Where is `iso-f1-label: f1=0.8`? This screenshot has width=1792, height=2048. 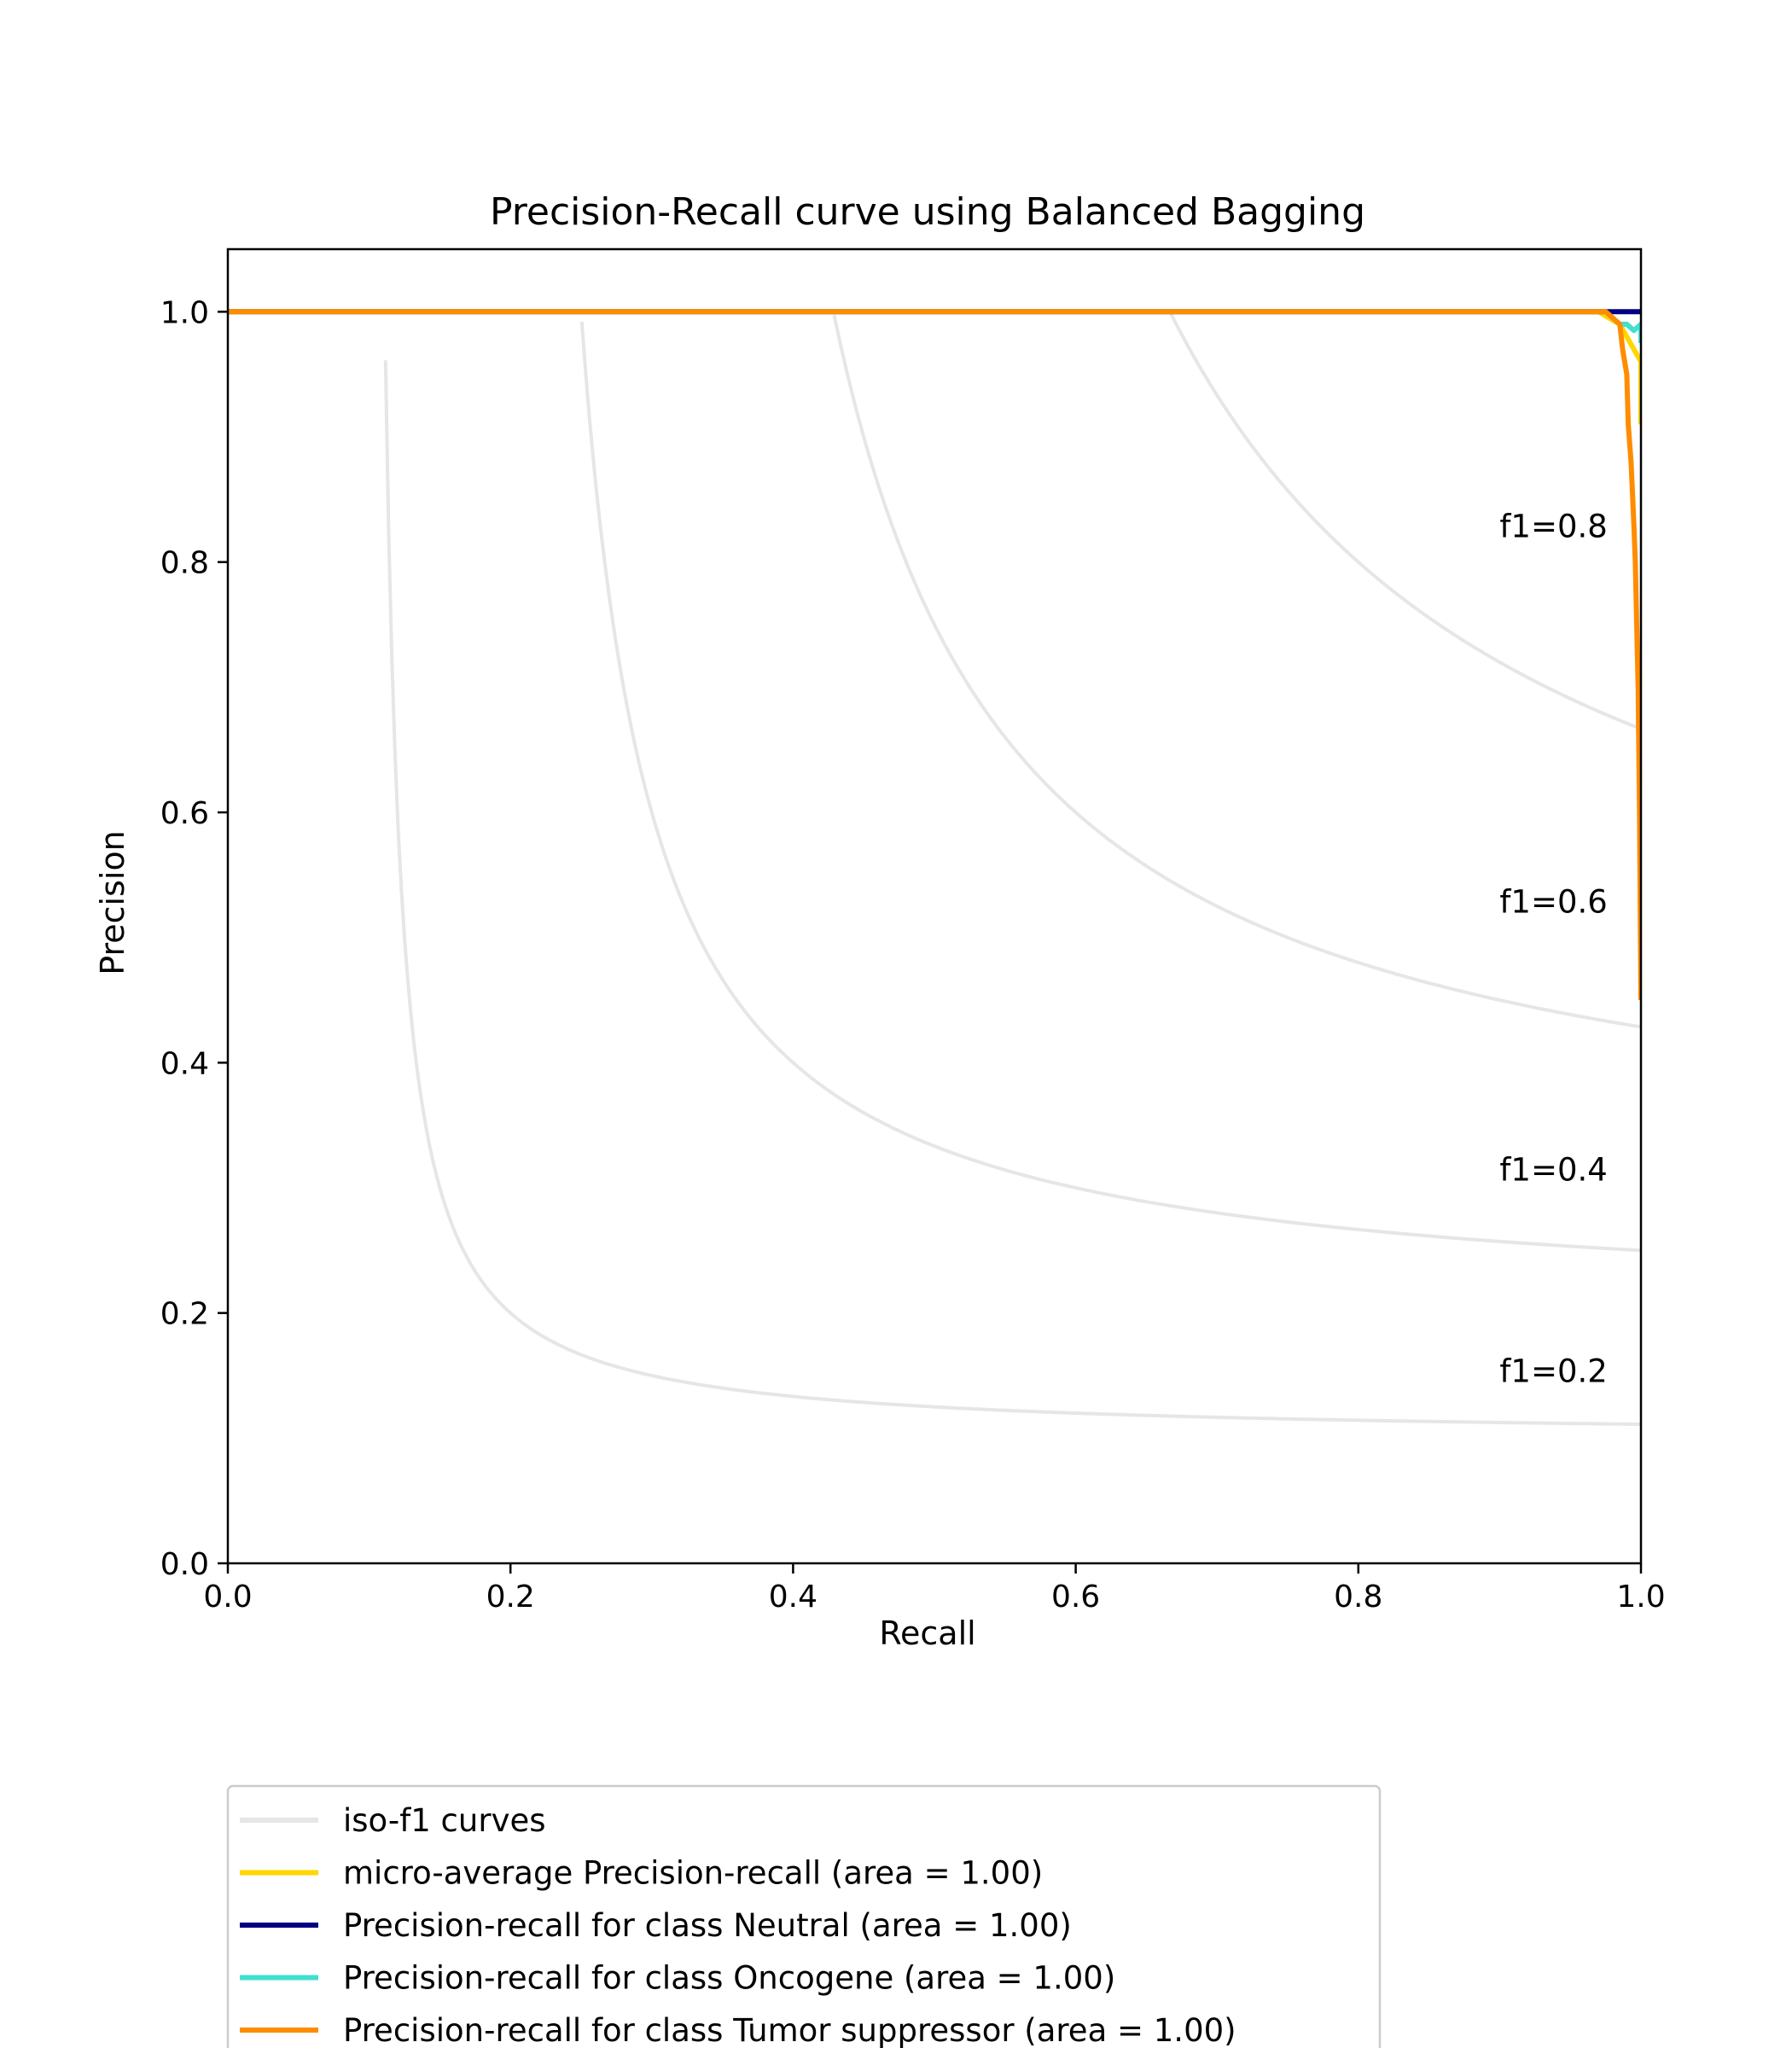
iso-f1-label: f1=0.8 is located at coordinates (1553, 526).